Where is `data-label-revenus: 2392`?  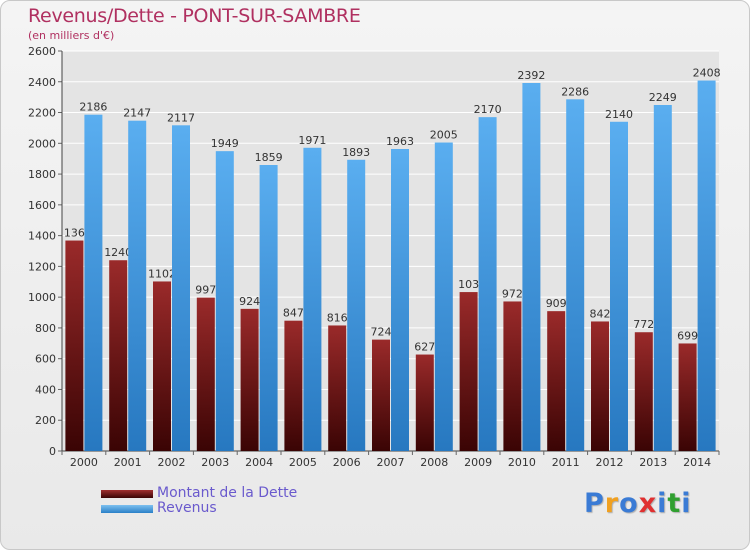 data-label-revenus: 2392 is located at coordinates (531, 75).